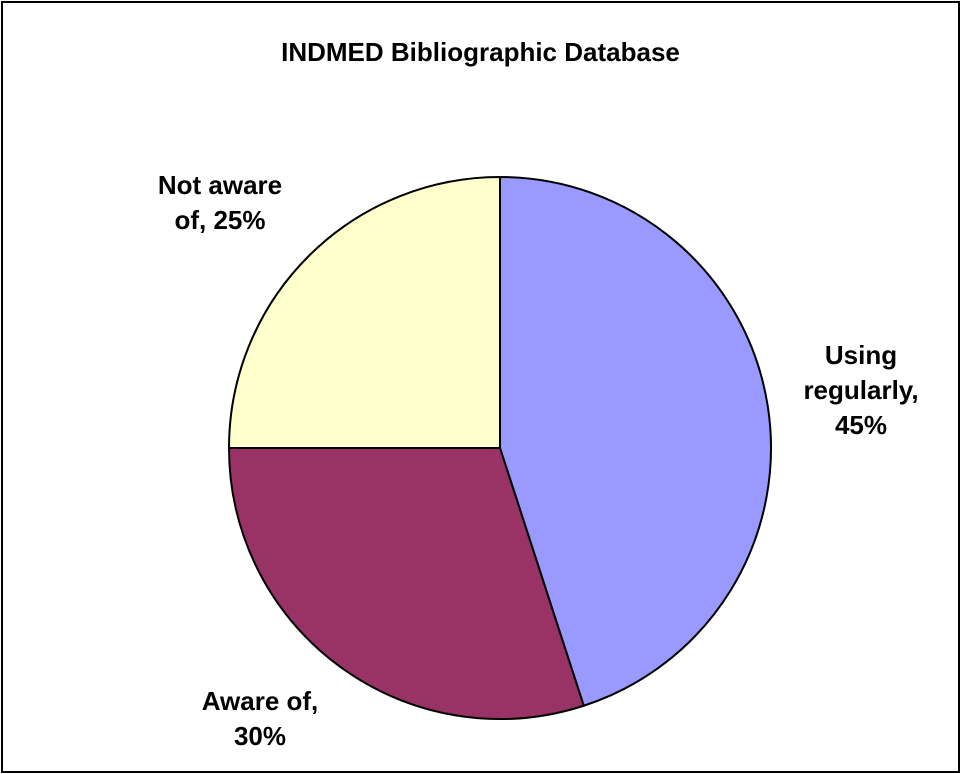 This screenshot has height=774, width=961. I want to click on slice-label-line: regularly,, so click(861, 390).